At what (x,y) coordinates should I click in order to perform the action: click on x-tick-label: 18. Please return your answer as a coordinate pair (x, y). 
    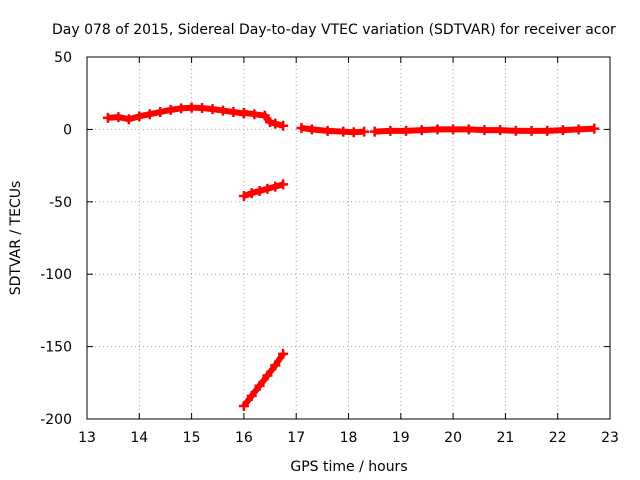
    Looking at the image, I should click on (349, 438).